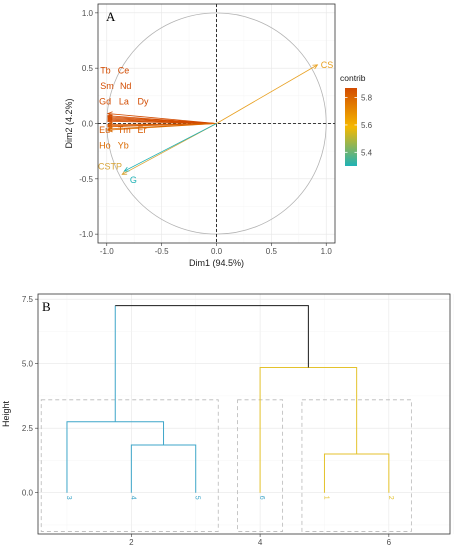  What do you see at coordinates (351, 127) in the screenshot?
I see `contrib-colorbar` at bounding box center [351, 127].